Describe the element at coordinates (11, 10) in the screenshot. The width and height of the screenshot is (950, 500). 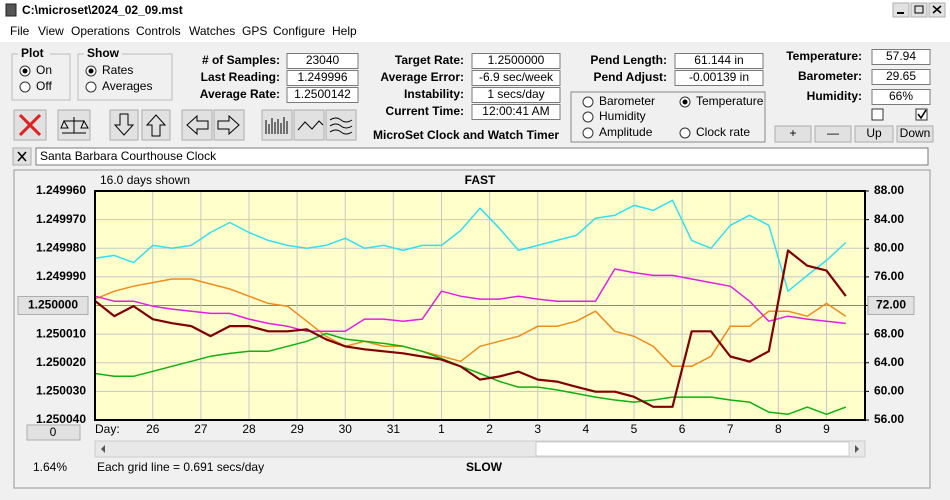
I see `app-icon` at that location.